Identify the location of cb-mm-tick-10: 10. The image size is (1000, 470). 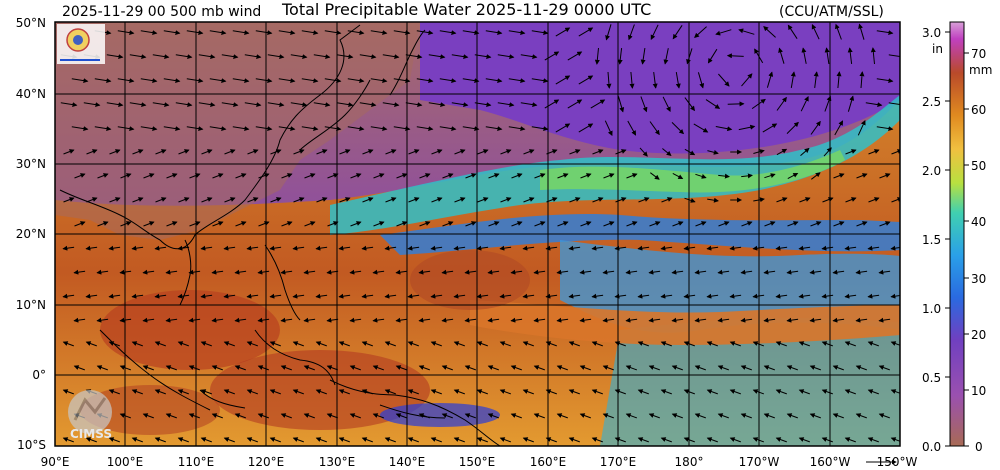
(979, 391).